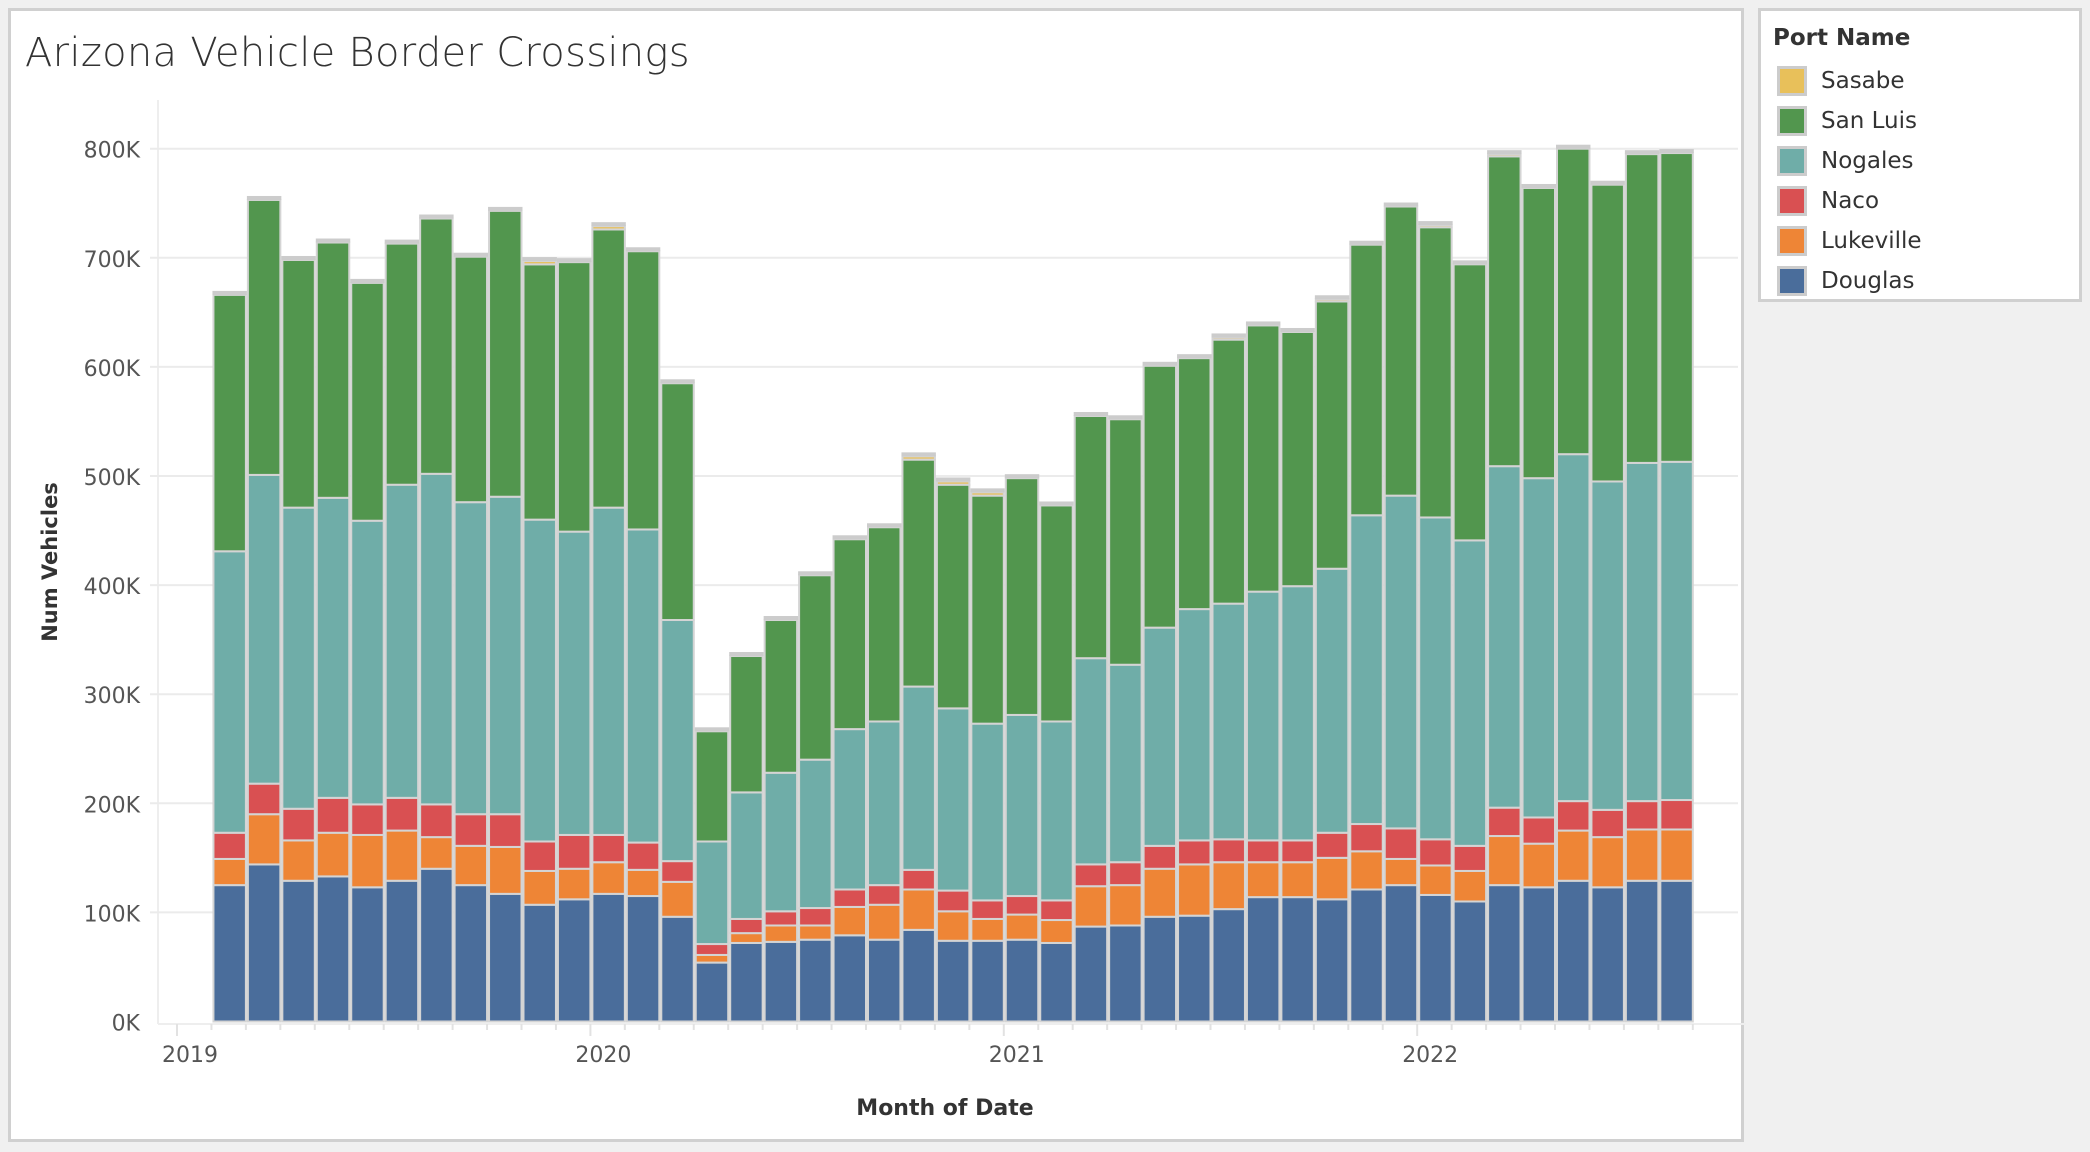 The height and width of the screenshot is (1152, 2090). What do you see at coordinates (1839, 81) in the screenshot?
I see `legend-item-sasabe: Sasabe` at bounding box center [1839, 81].